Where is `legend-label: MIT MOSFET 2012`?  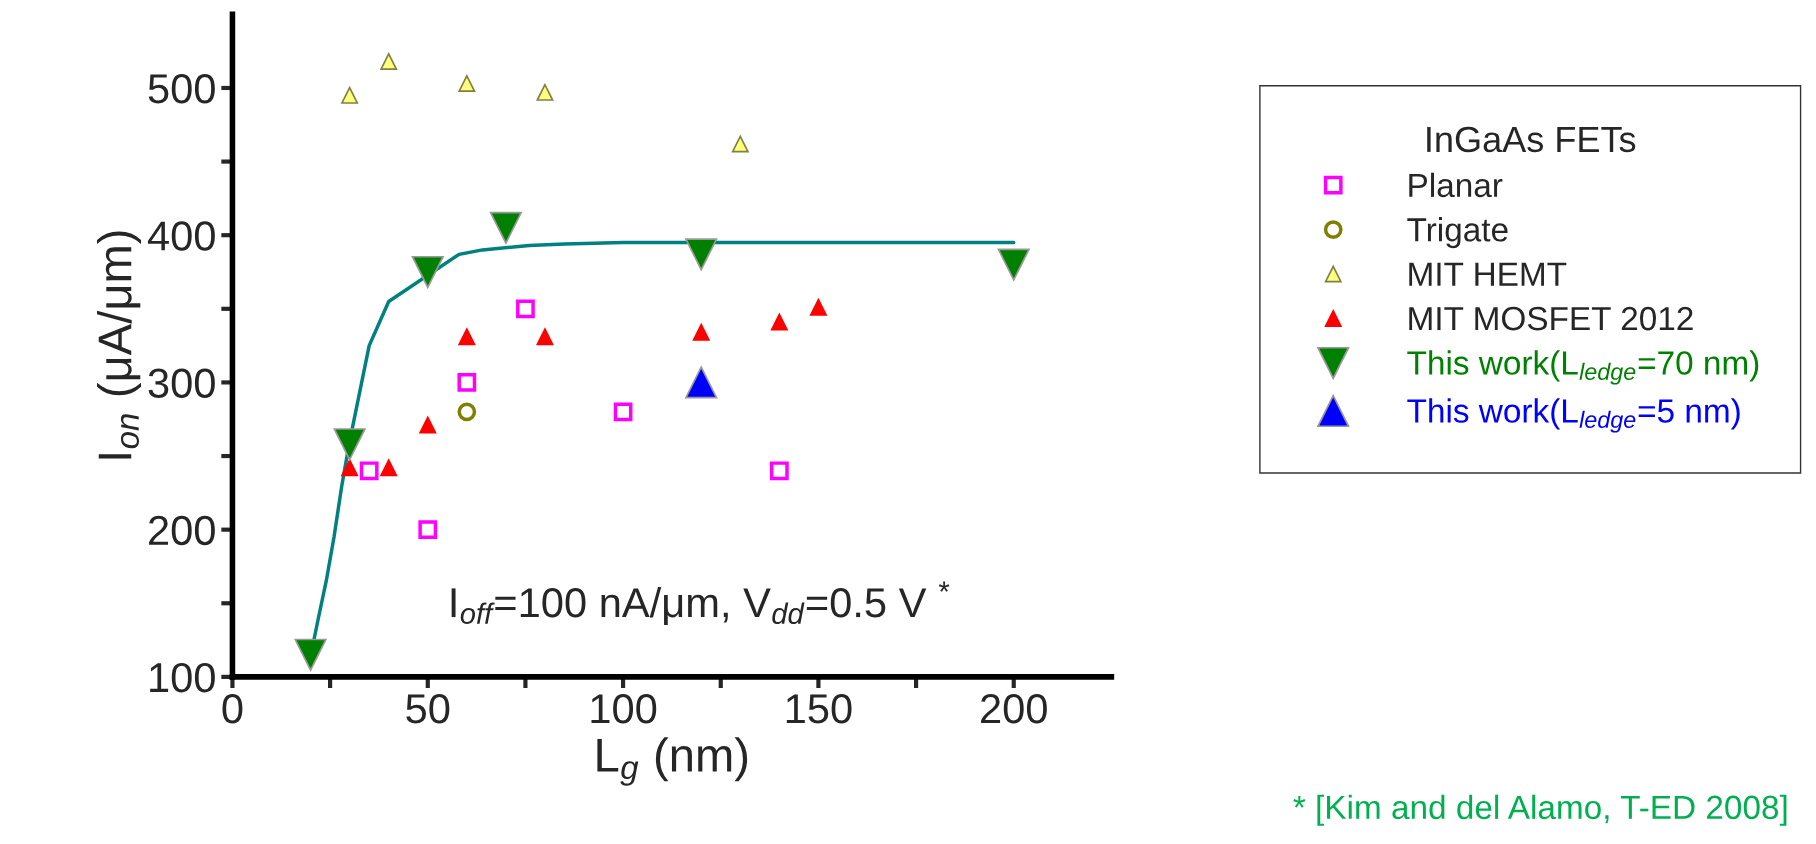
legend-label: MIT MOSFET 2012 is located at coordinates (1551, 318).